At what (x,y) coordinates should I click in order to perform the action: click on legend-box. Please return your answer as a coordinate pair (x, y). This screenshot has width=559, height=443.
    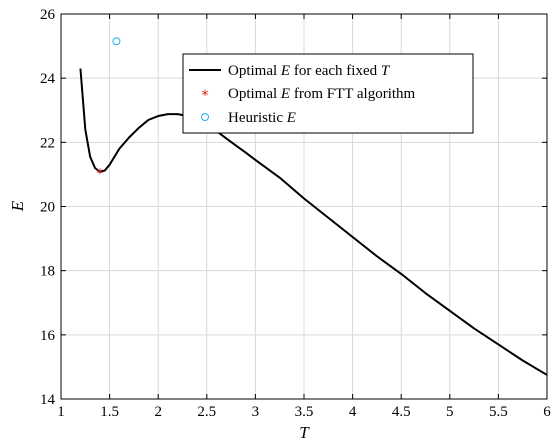
    Looking at the image, I should click on (328, 93).